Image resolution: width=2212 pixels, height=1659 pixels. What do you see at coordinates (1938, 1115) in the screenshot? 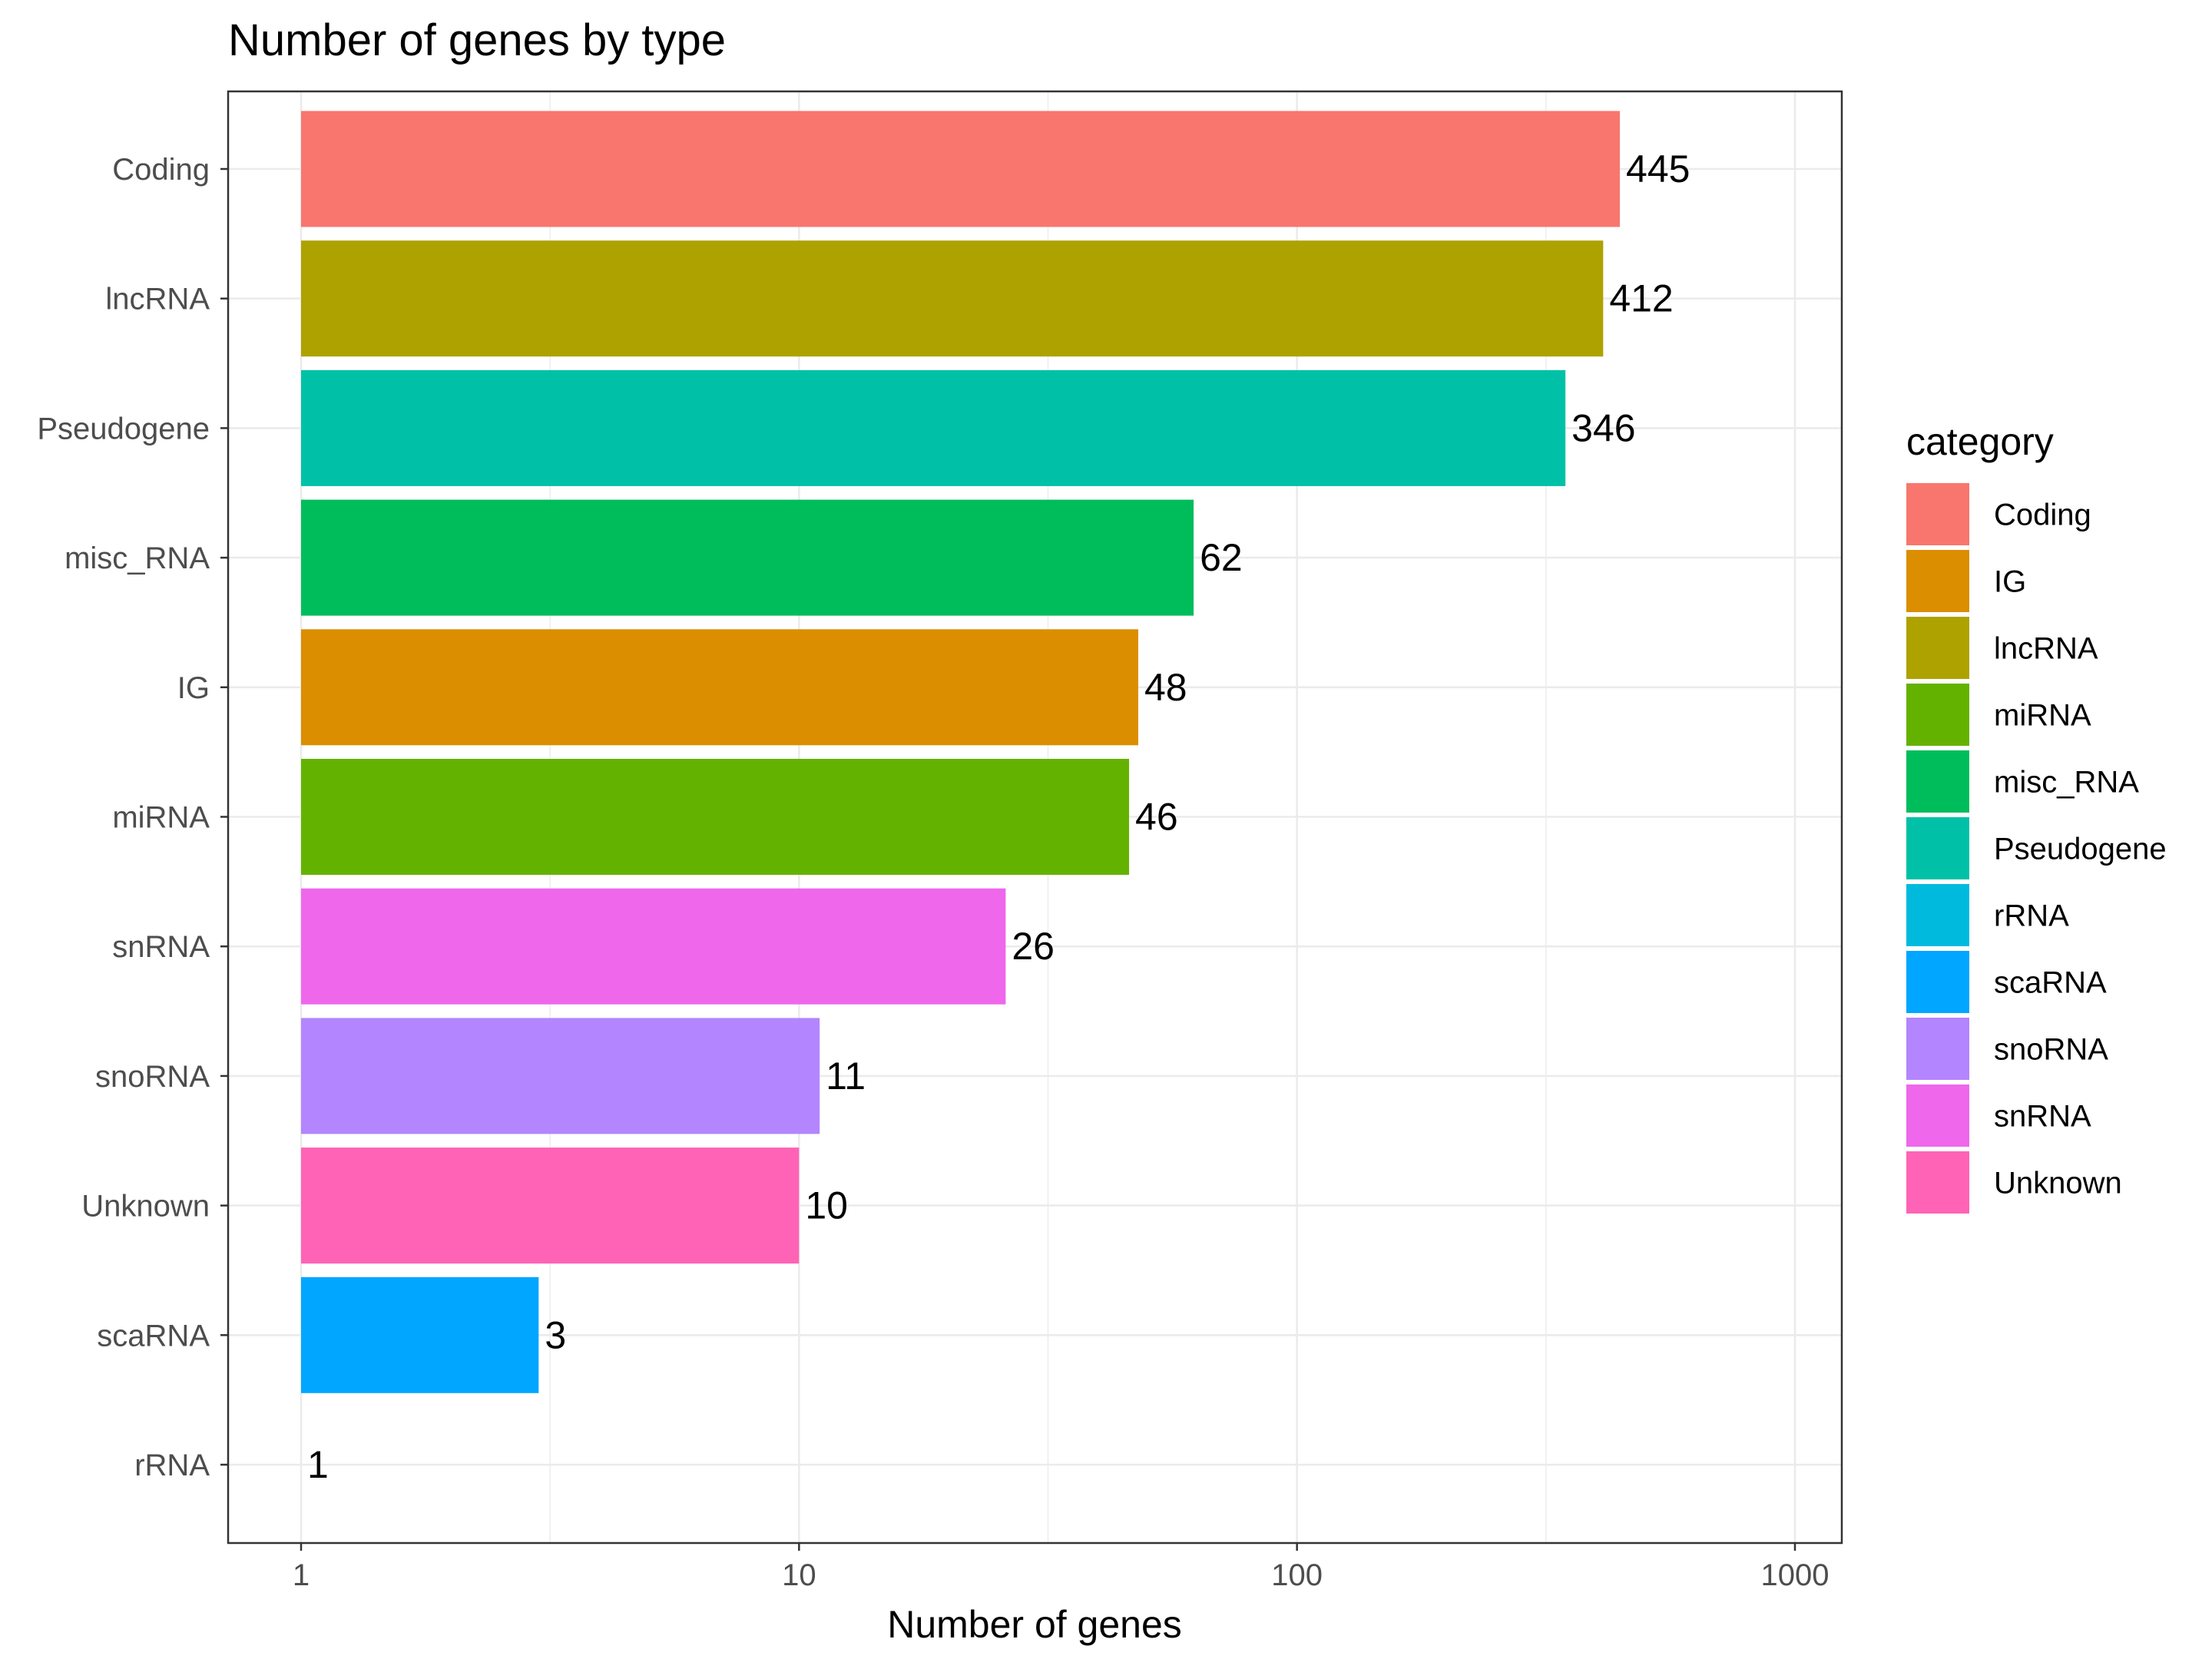
I see `legend-key-snrna` at bounding box center [1938, 1115].